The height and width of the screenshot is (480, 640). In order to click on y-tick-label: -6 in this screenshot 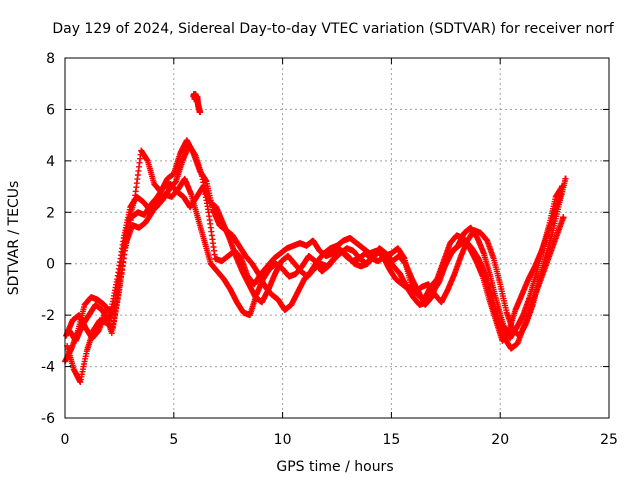, I will do `click(48, 419)`.